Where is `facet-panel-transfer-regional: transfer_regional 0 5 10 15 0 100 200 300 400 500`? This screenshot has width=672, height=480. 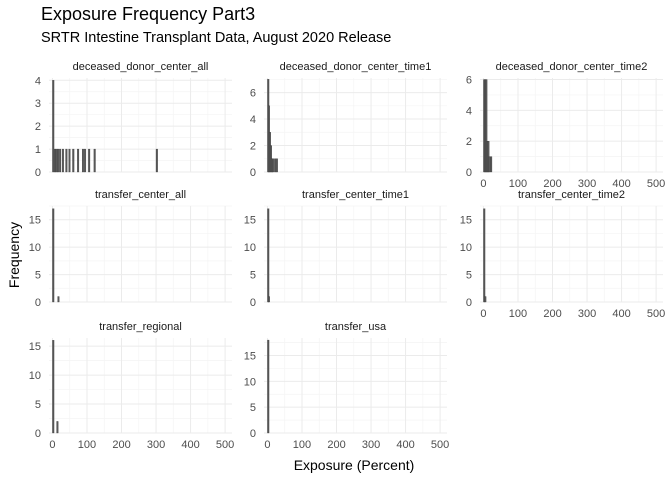
facet-panel-transfer-regional: transfer_regional 0 5 10 15 0 100 200 300 400 500 is located at coordinates (132, 386).